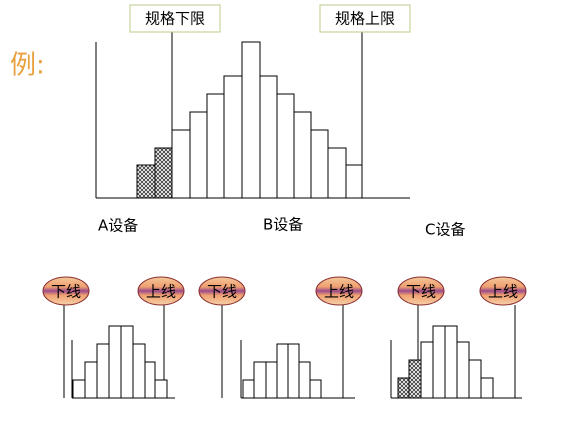  I want to click on device-label: A设备, so click(118, 226).